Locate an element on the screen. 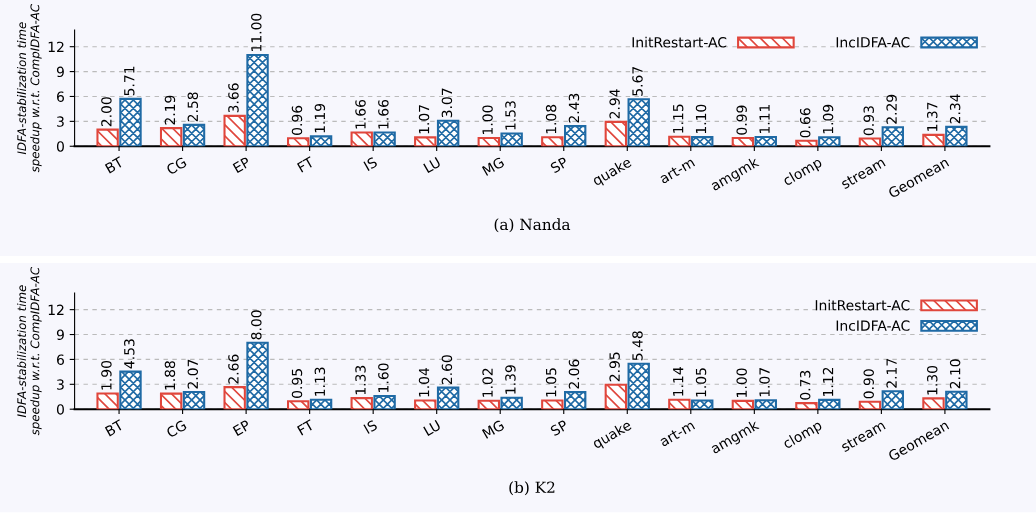  data-label: 3.07 is located at coordinates (447, 103).